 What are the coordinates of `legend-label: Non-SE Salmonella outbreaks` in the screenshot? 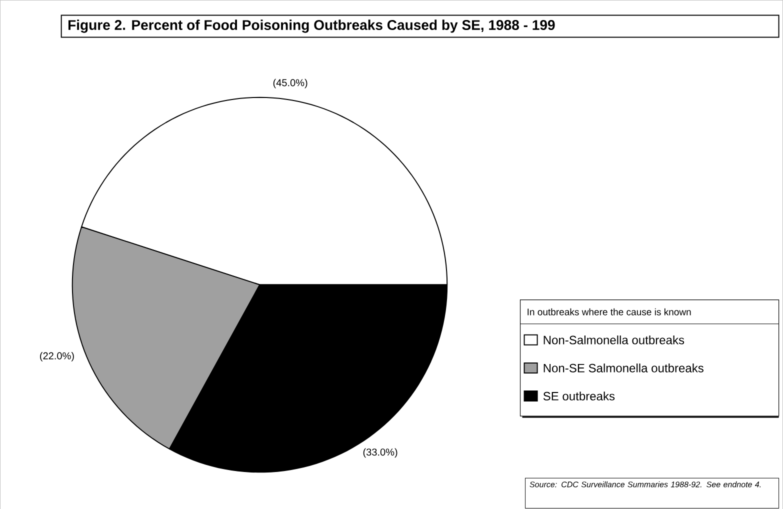 It's located at (624, 367).